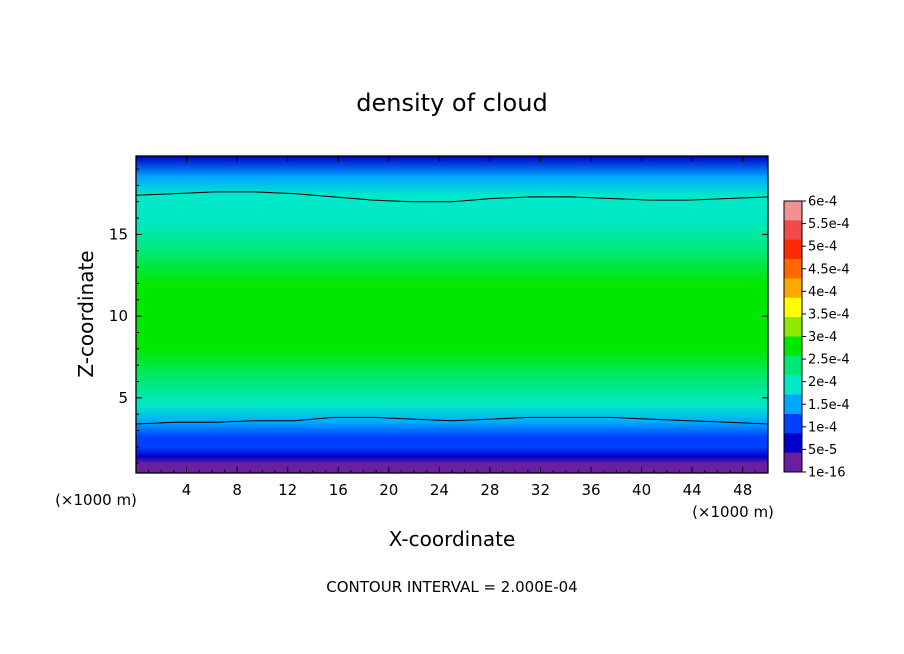 This screenshot has height=654, width=904. I want to click on x-tick-label: 40, so click(641, 490).